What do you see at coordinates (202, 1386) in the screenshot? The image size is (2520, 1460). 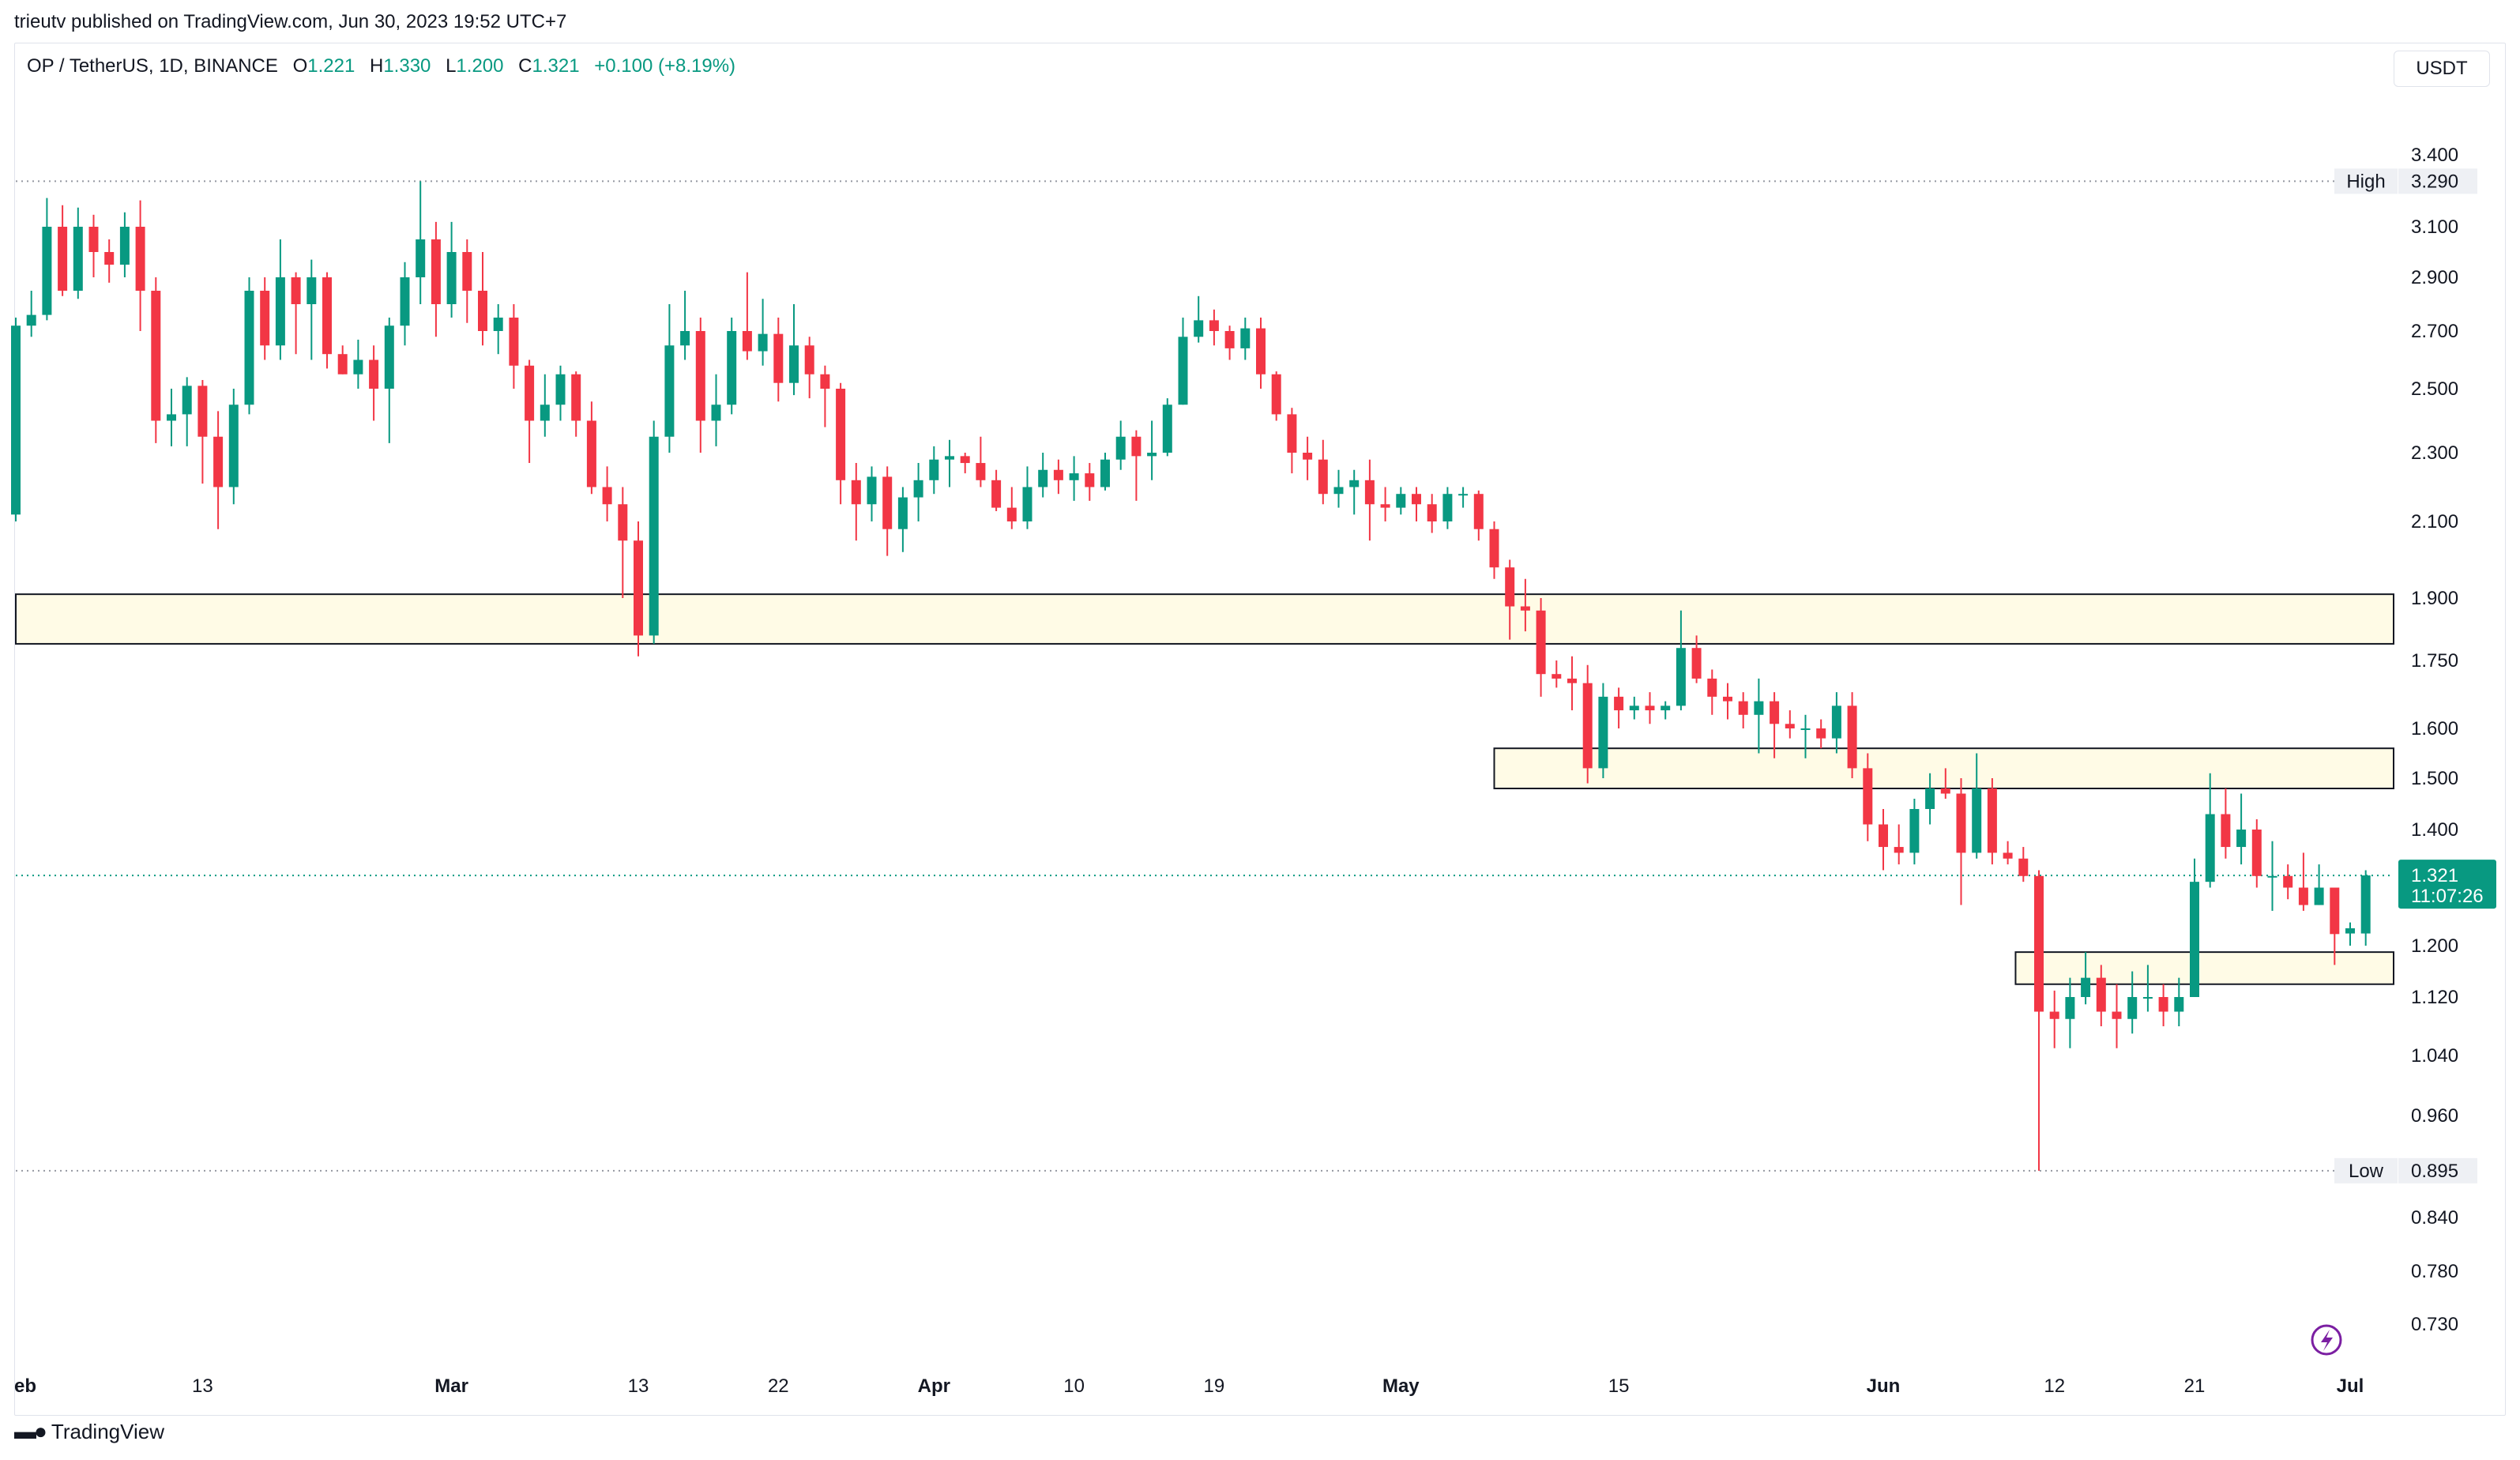 I see `x-tick-label: 13` at bounding box center [202, 1386].